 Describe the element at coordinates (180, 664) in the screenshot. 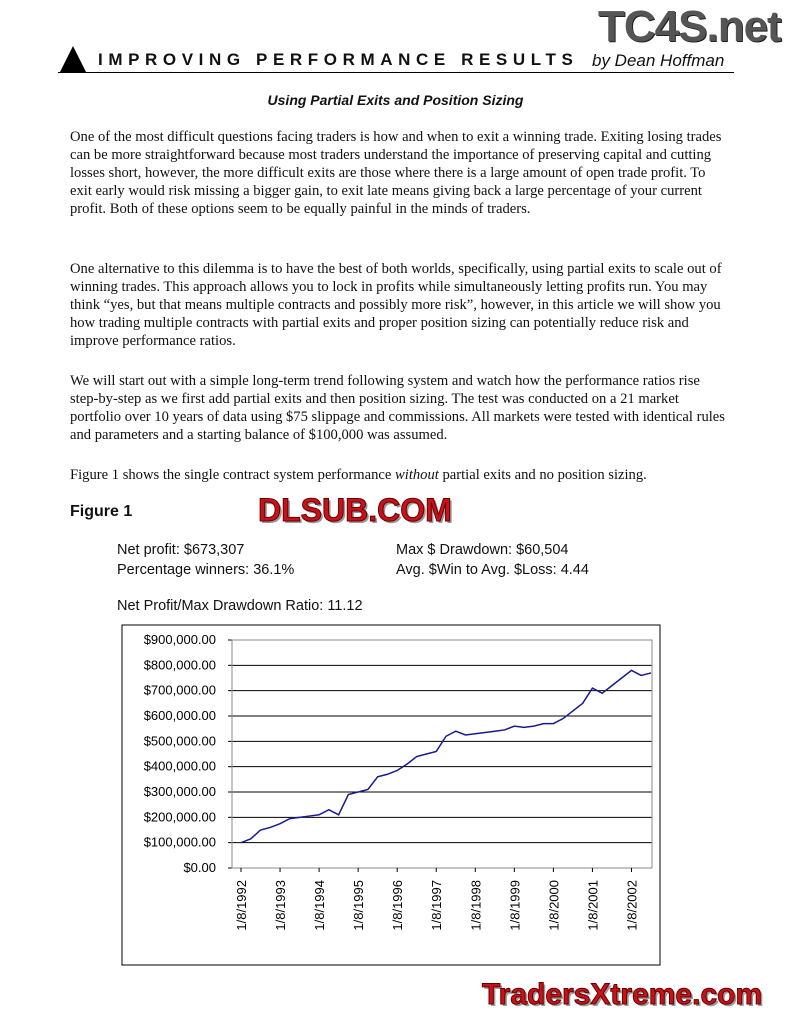

I see `y-tick-label: $800,000.00` at that location.